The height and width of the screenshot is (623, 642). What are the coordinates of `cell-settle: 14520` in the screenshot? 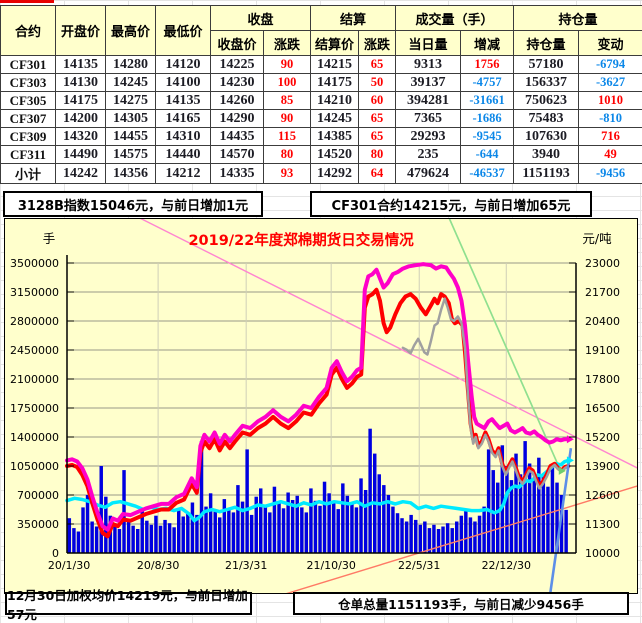 It's located at (335, 155).